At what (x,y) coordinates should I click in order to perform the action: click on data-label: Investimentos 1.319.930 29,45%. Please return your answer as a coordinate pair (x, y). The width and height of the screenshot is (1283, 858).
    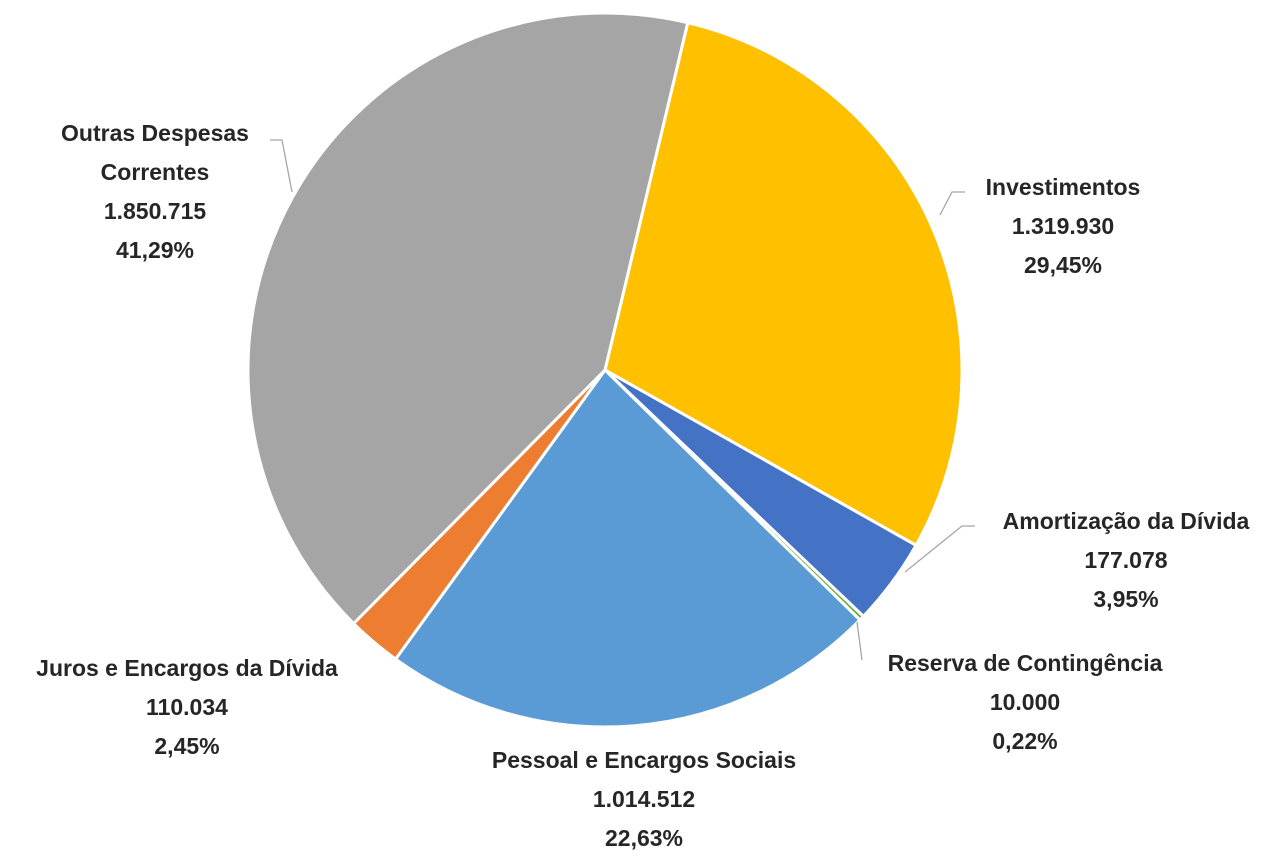
    Looking at the image, I should click on (1063, 226).